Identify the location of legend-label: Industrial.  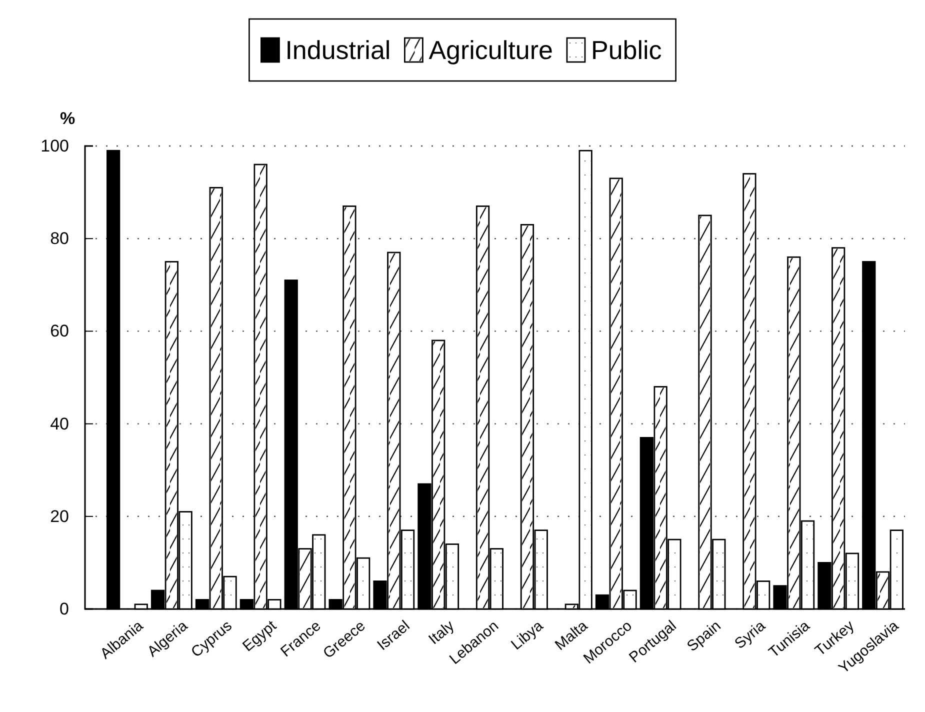
(338, 50).